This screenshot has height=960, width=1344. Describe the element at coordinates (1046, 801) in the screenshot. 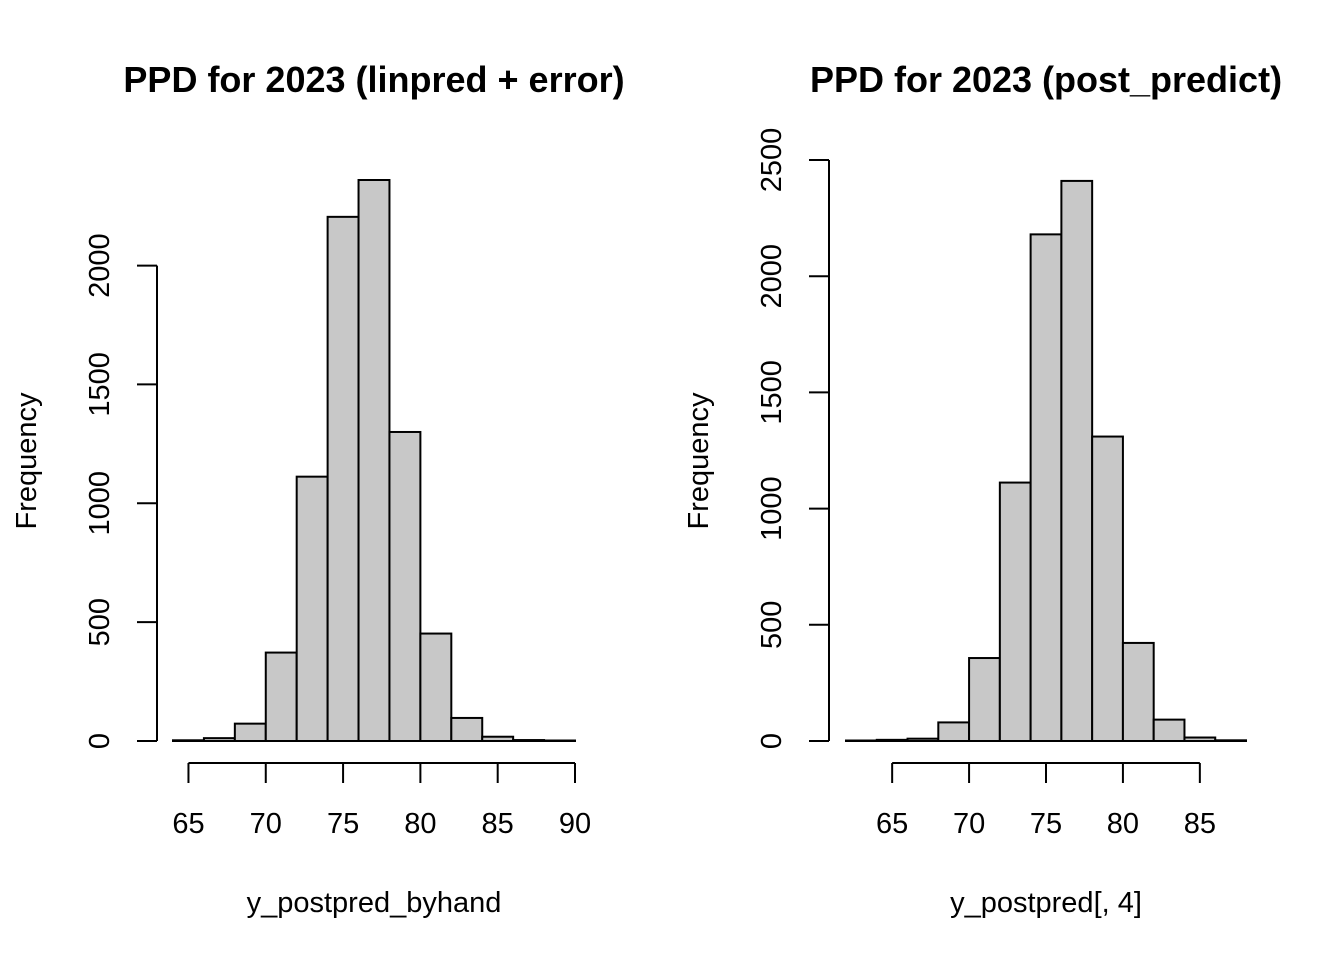

I see `x-axis: 65 70 75 80 85` at that location.